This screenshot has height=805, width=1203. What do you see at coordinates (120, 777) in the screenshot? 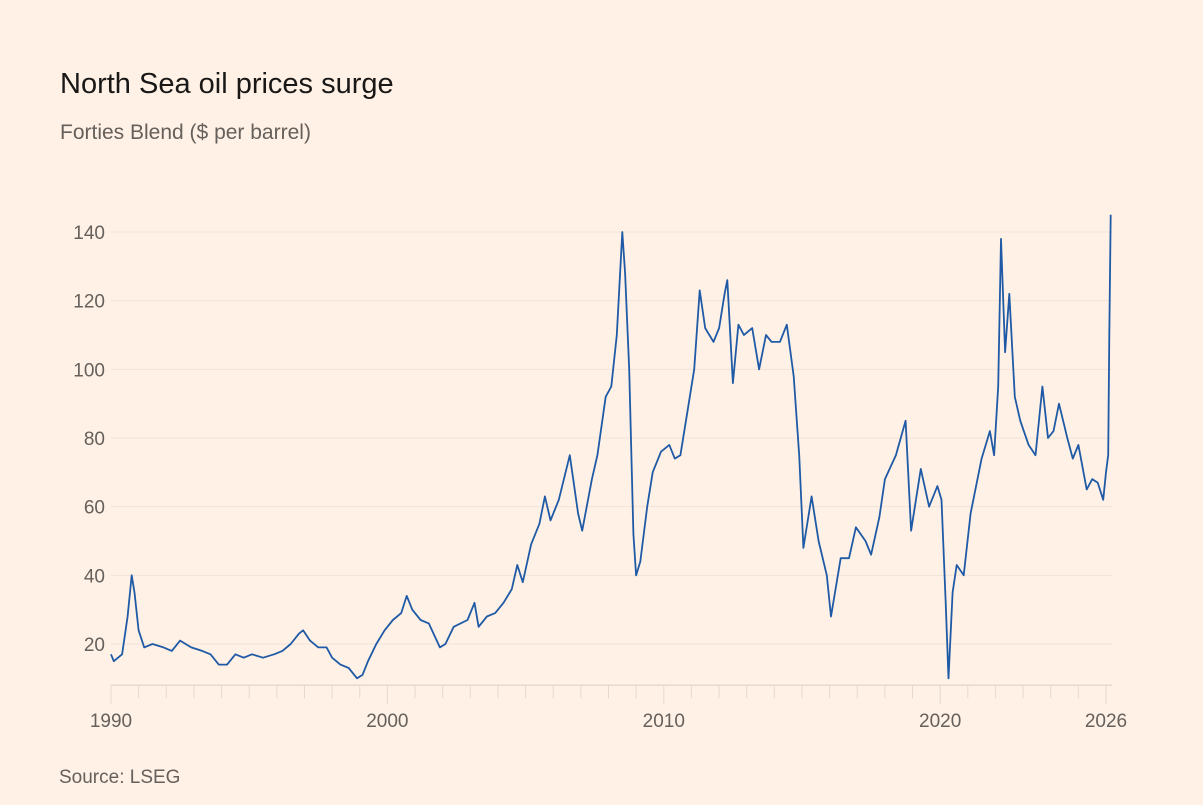
I see `chart-source: Source: LSEG` at bounding box center [120, 777].